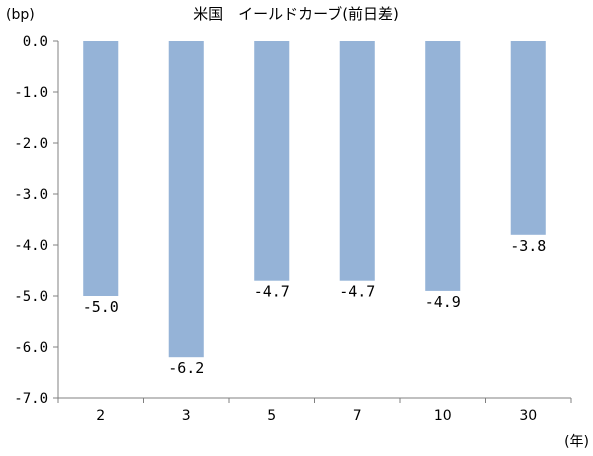  What do you see at coordinates (31, 195) in the screenshot?
I see `y-tick-label: -3.0` at bounding box center [31, 195].